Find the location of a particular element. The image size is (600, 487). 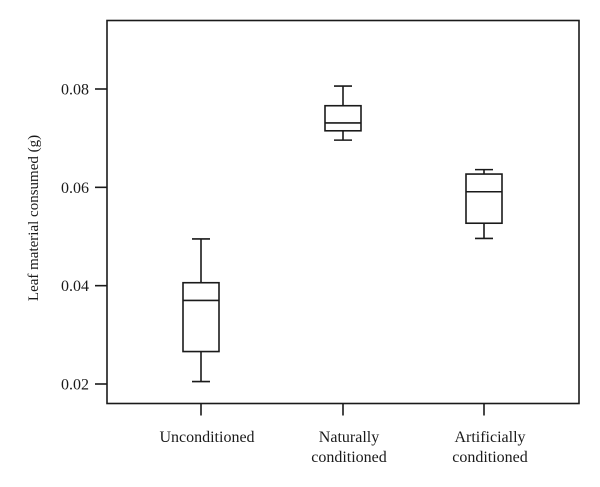

y-axis-label: Leaf material consumed (g) is located at coordinates (34, 218).